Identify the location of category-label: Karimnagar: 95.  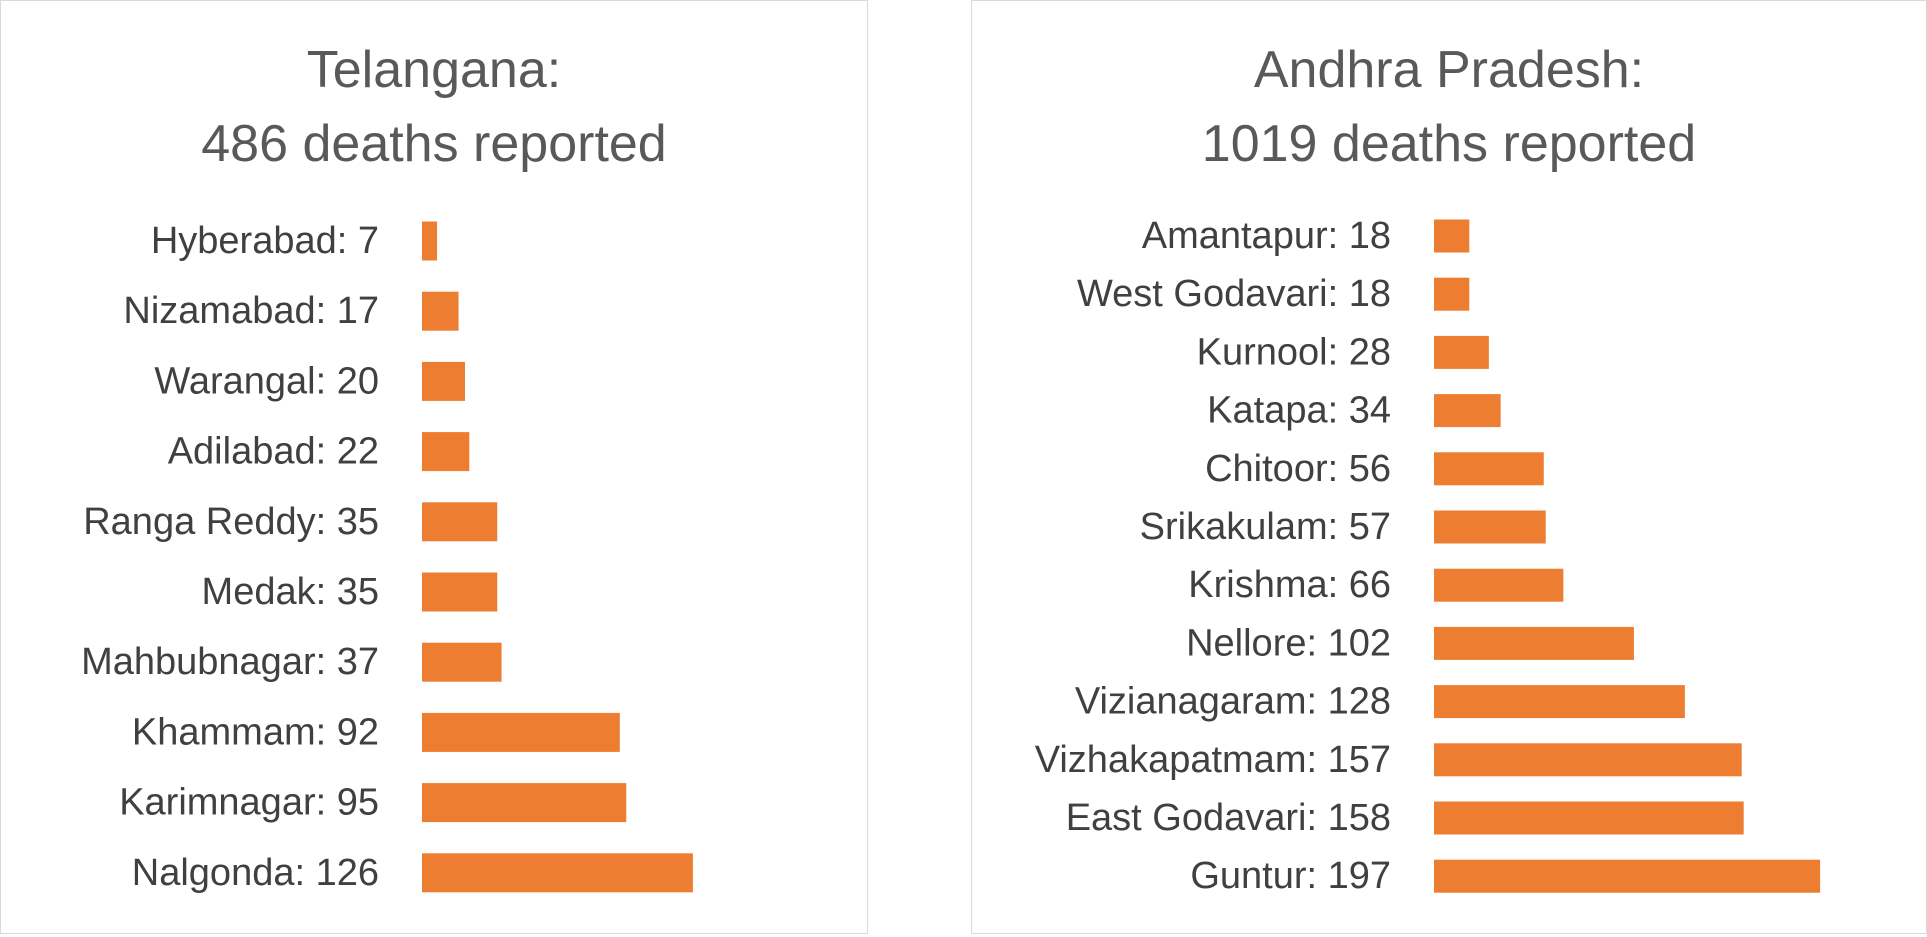
(249, 803).